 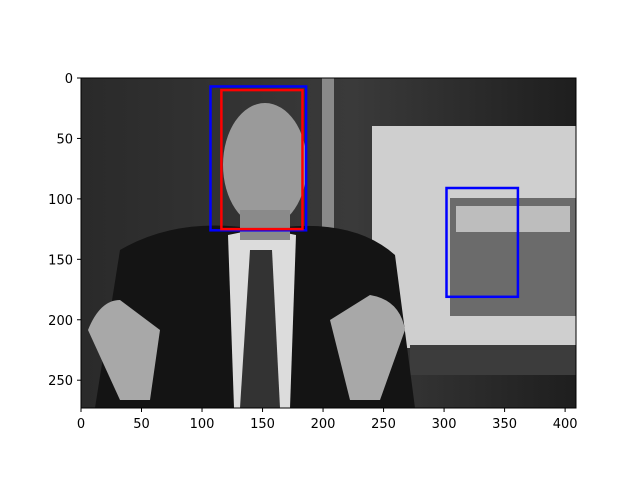 What do you see at coordinates (69, 79) in the screenshot?
I see `y-tick-label: 0` at bounding box center [69, 79].